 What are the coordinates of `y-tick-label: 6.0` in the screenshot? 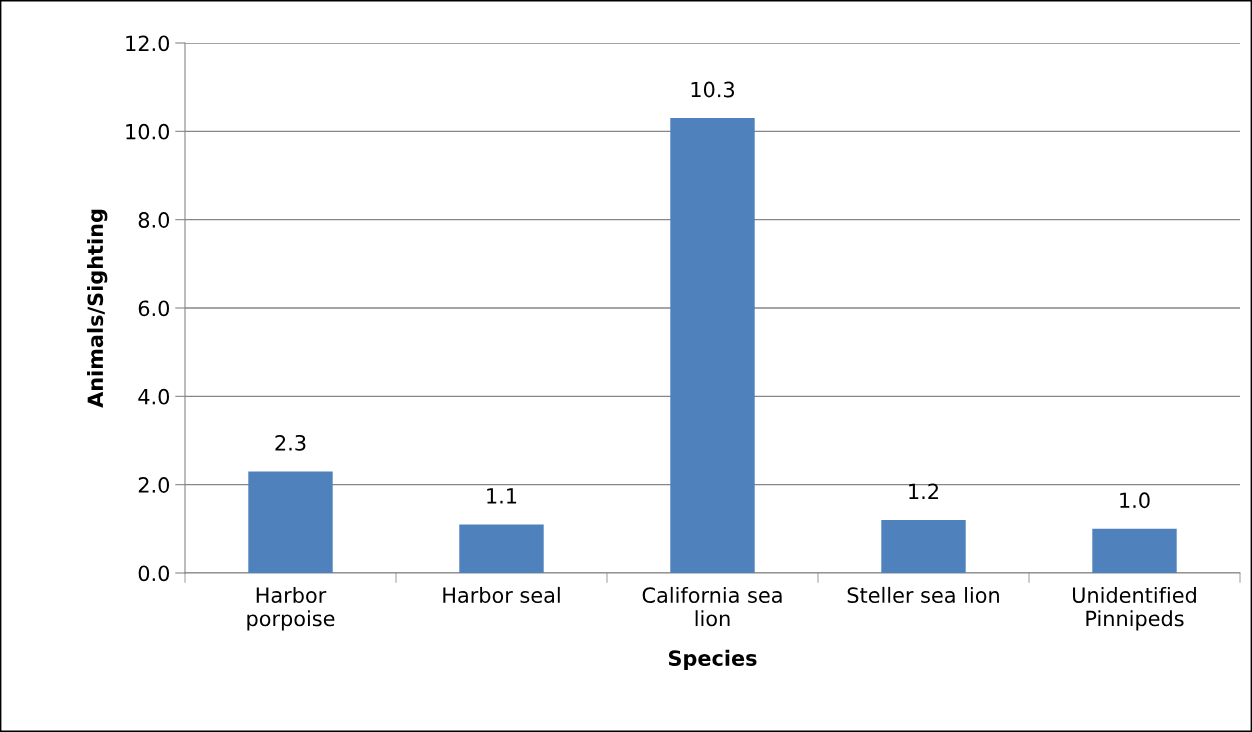 It's located at (154, 308).